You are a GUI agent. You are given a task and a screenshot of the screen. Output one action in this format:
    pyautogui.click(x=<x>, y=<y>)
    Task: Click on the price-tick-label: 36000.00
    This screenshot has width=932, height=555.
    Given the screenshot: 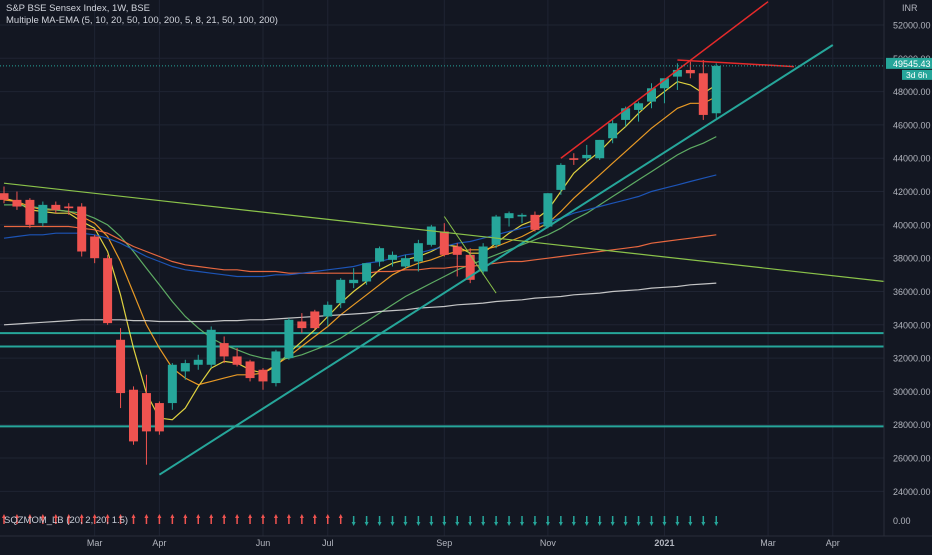 What is the action you would take?
    pyautogui.click(x=912, y=292)
    